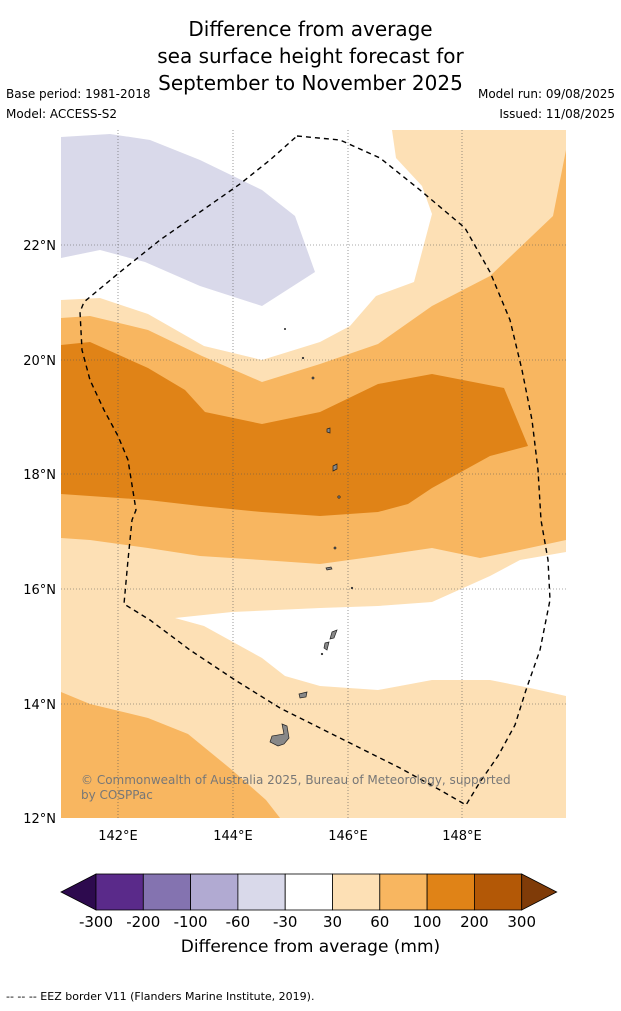 The width and height of the screenshot is (621, 1011). I want to click on colorbar-min-arrow, so click(78, 892).